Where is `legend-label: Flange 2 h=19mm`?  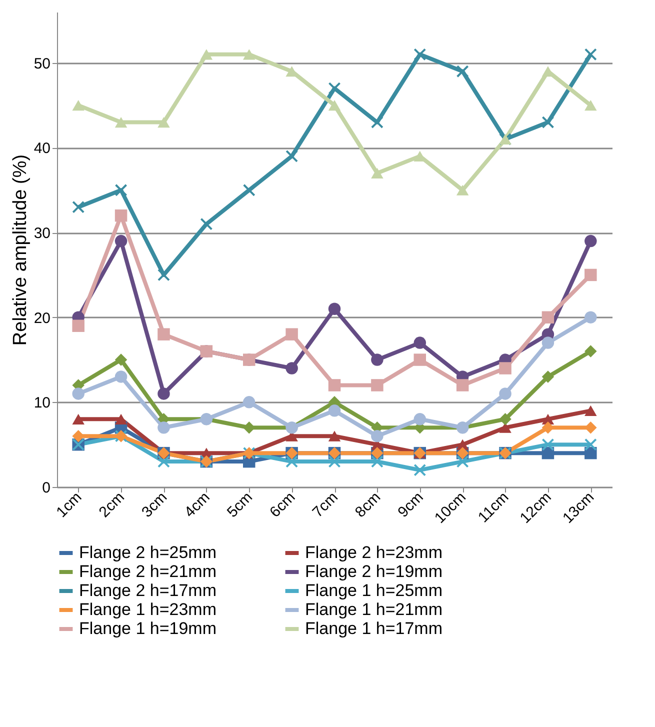 legend-label: Flange 2 h=19mm is located at coordinates (373, 571).